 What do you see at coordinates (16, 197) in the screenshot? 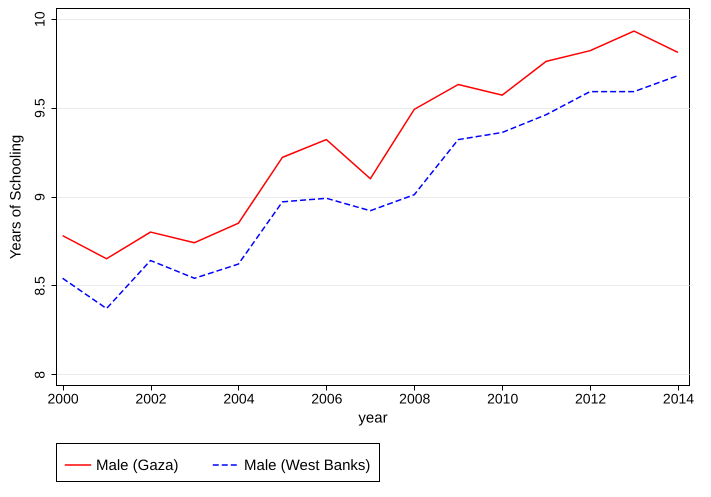
I see `y-axis-title: Years of Schooling` at bounding box center [16, 197].